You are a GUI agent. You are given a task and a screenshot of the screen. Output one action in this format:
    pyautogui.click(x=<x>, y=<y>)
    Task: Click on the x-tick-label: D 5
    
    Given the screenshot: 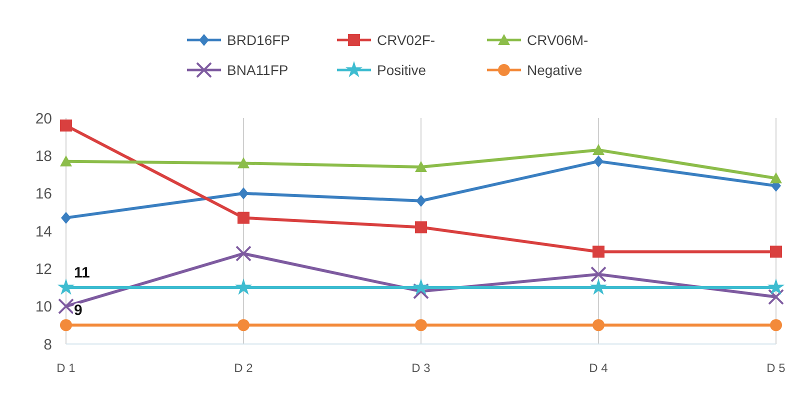 What is the action you would take?
    pyautogui.click(x=776, y=368)
    